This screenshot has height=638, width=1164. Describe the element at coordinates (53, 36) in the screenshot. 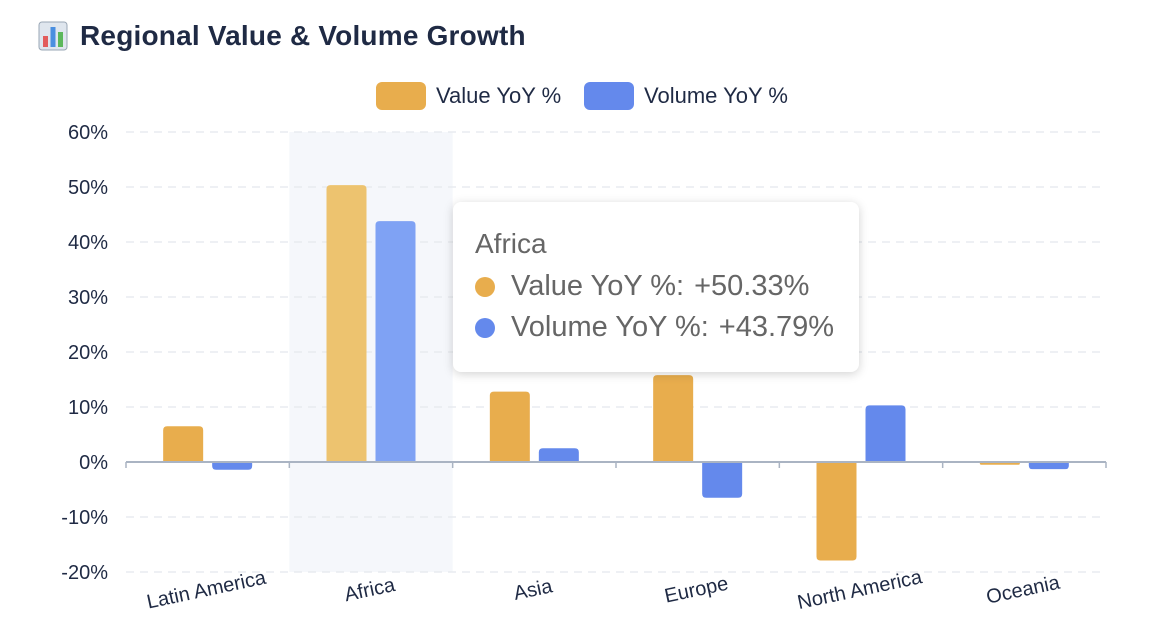

I see `bar-chart-icon` at that location.